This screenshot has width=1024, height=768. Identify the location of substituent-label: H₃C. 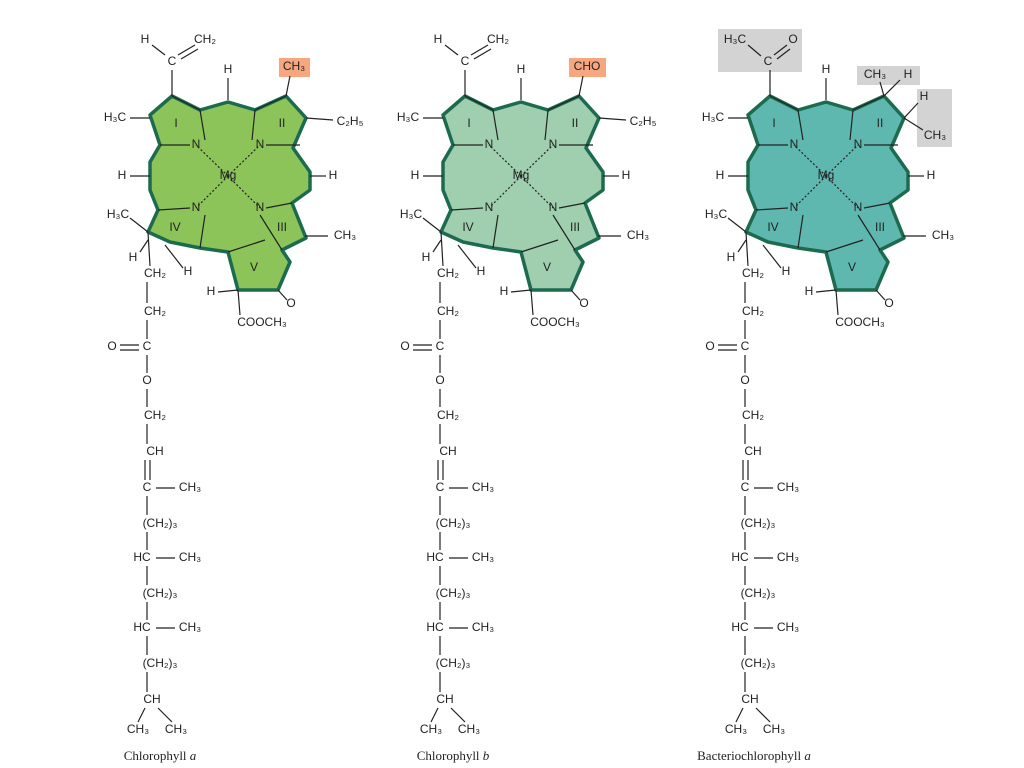
(735, 39).